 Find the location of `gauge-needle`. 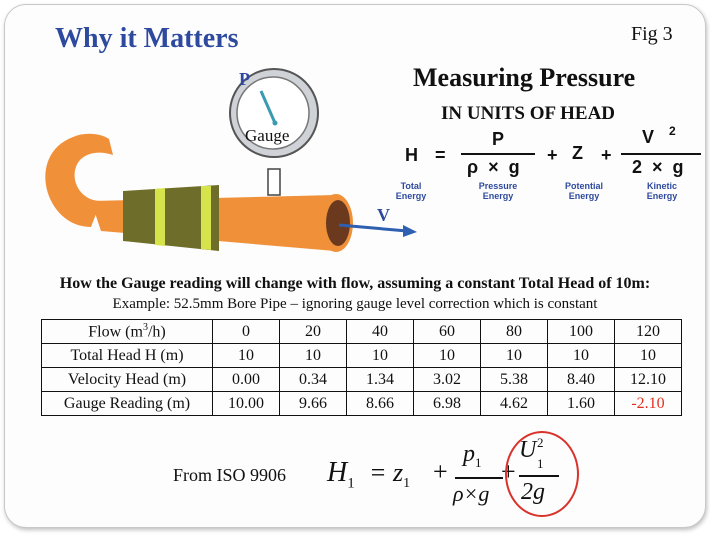

gauge-needle is located at coordinates (268, 107).